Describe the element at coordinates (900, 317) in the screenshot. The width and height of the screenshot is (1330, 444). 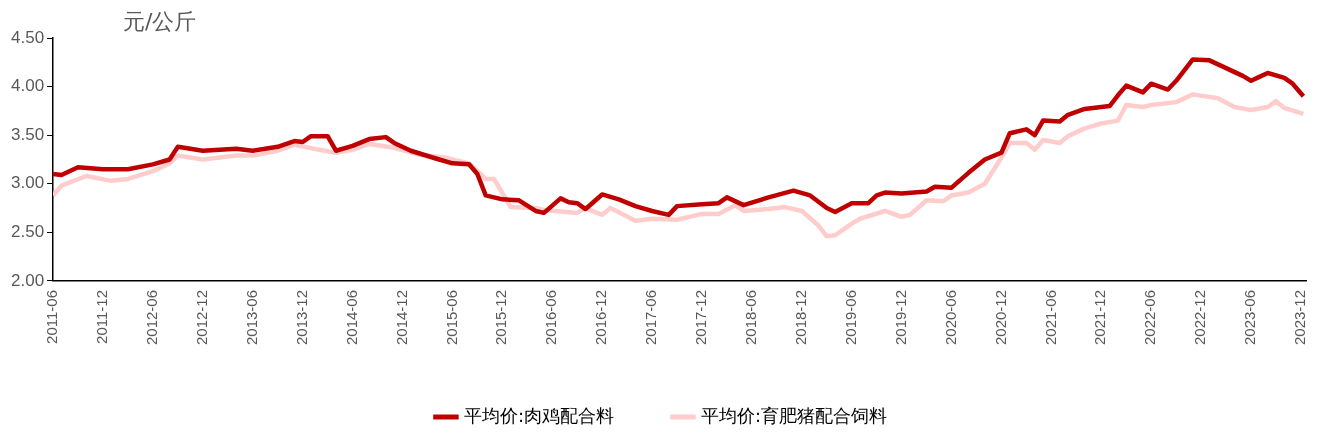
I see `x-tick-label: 2019-12` at that location.